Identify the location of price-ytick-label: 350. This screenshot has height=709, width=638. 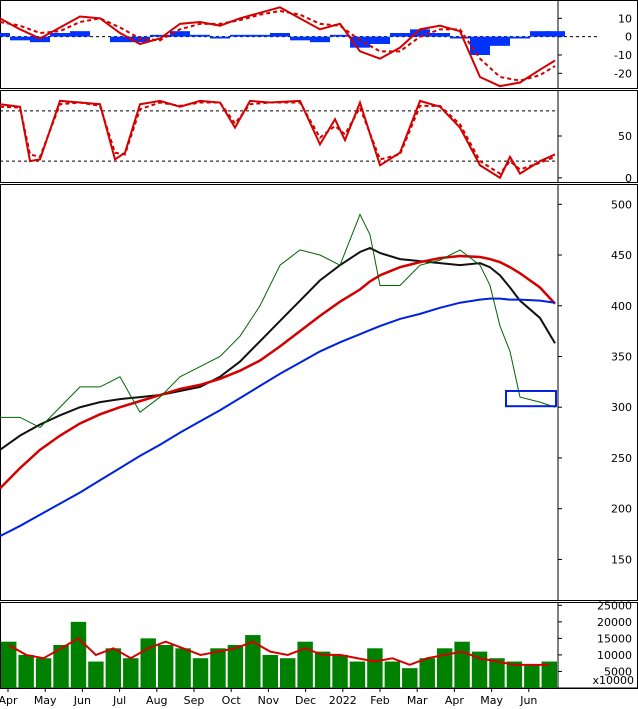
(621, 356).